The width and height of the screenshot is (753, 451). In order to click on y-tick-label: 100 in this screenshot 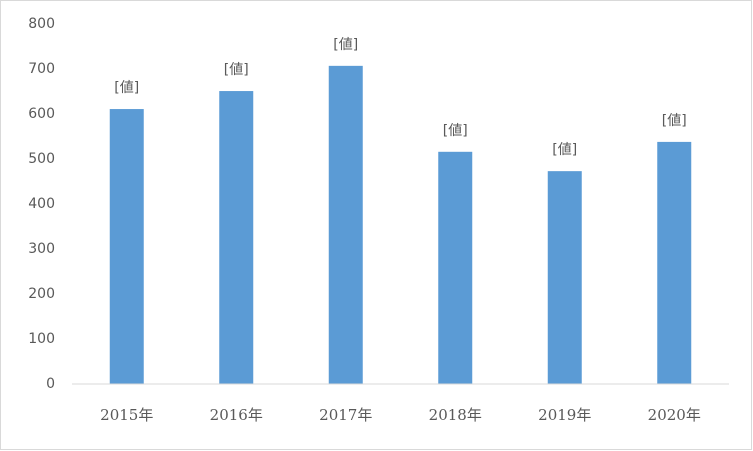, I will do `click(41, 339)`.